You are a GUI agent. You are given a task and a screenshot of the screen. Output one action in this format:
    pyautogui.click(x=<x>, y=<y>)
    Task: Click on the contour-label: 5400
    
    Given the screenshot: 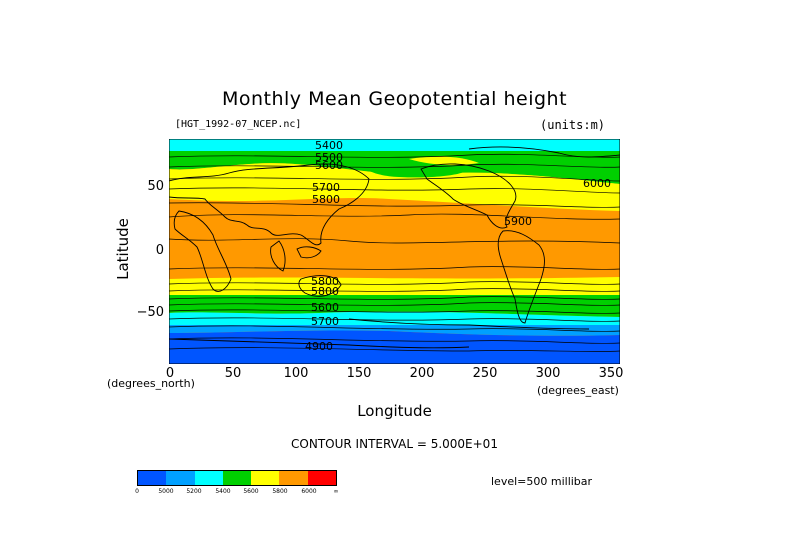 What is the action you would take?
    pyautogui.click(x=329, y=145)
    